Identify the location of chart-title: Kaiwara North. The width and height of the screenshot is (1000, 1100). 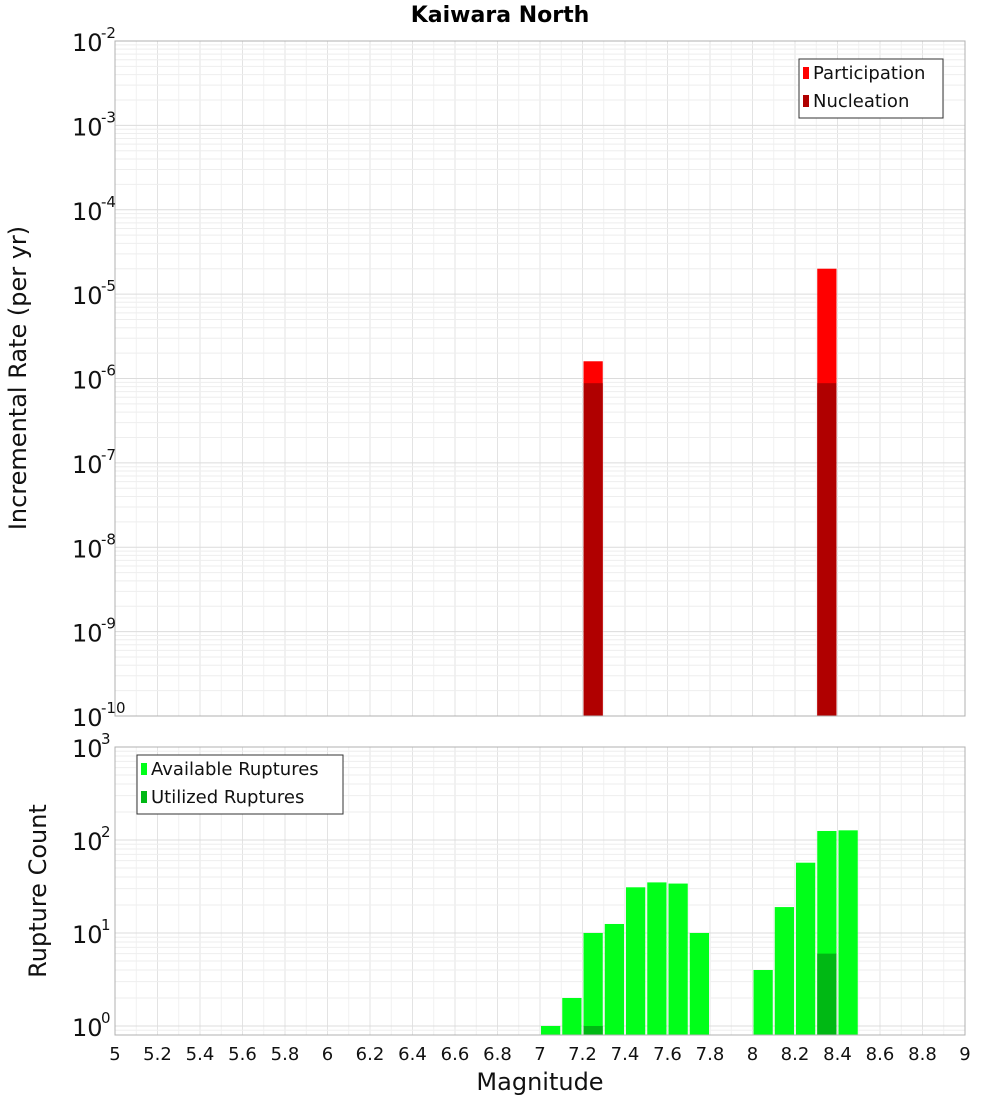
(500, 15).